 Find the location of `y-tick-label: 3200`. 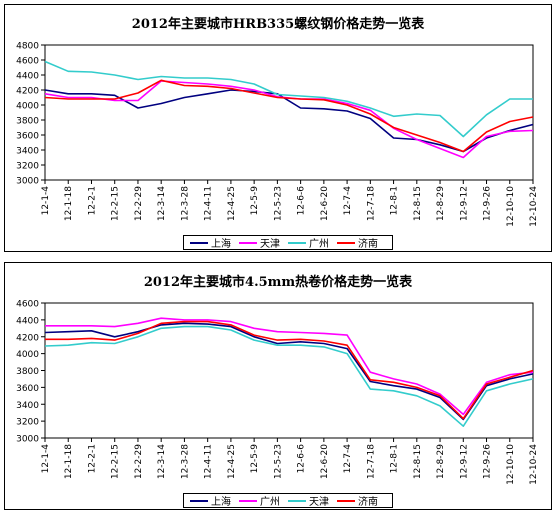

y-tick-label: 3200 is located at coordinates (27, 167).